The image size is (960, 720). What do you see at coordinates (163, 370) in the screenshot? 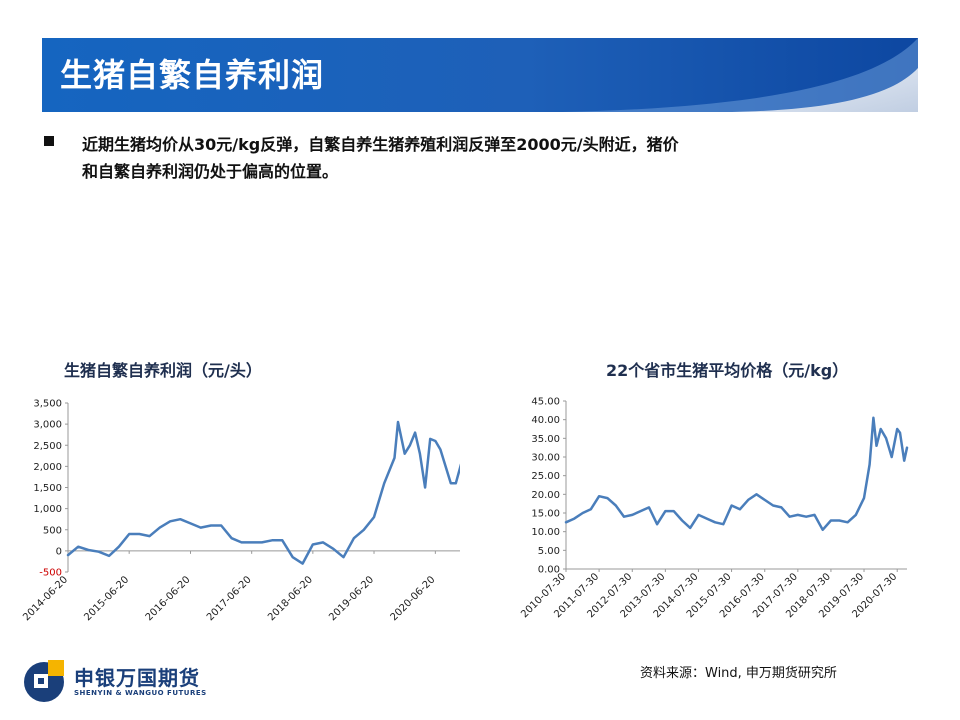
I see `chart-title-profit: 生猪自繁自养利润（元/头）` at bounding box center [163, 370].